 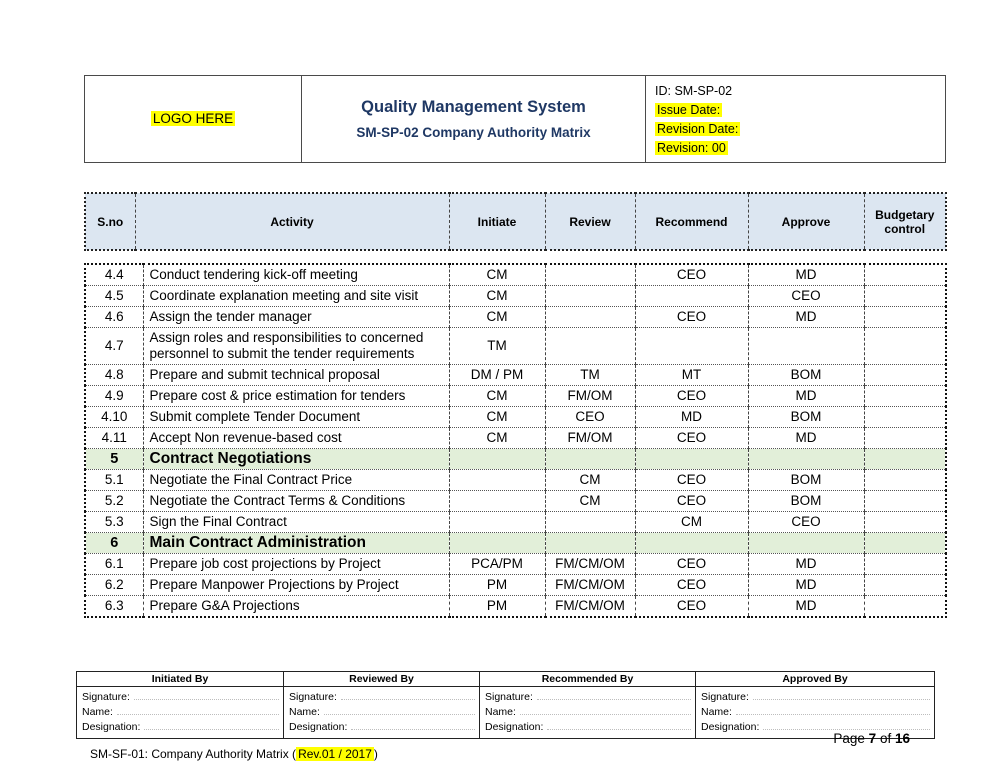 What do you see at coordinates (114, 585) in the screenshot?
I see `sno-cell: 6.2` at bounding box center [114, 585].